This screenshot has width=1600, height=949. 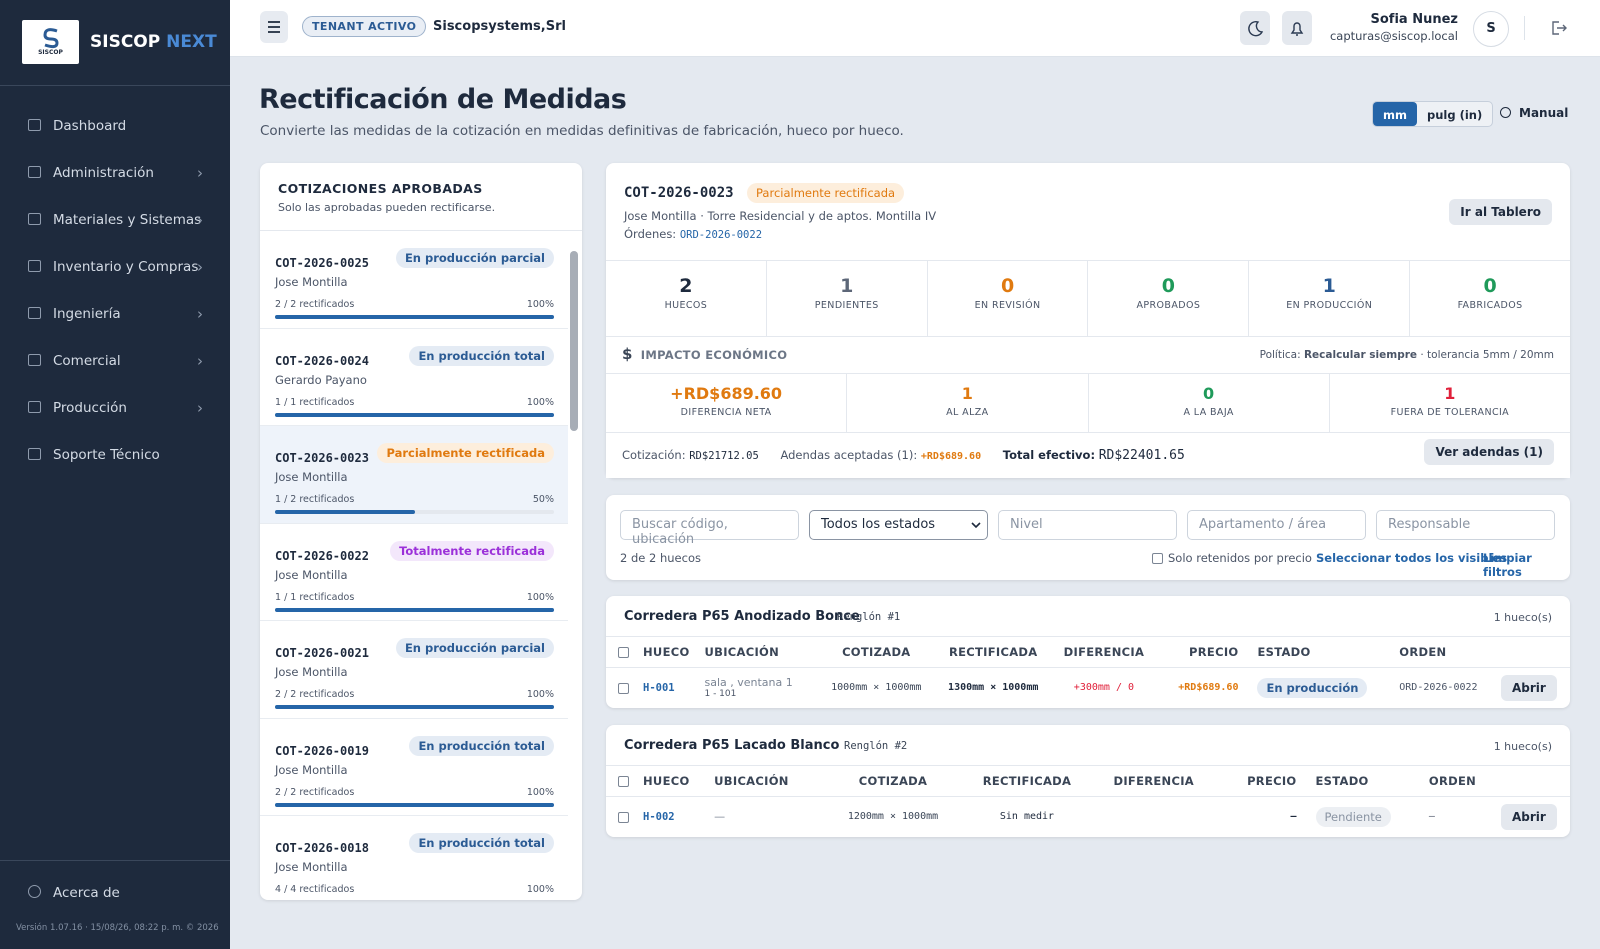 I want to click on column-header: ORDEN, so click(x=1449, y=652).